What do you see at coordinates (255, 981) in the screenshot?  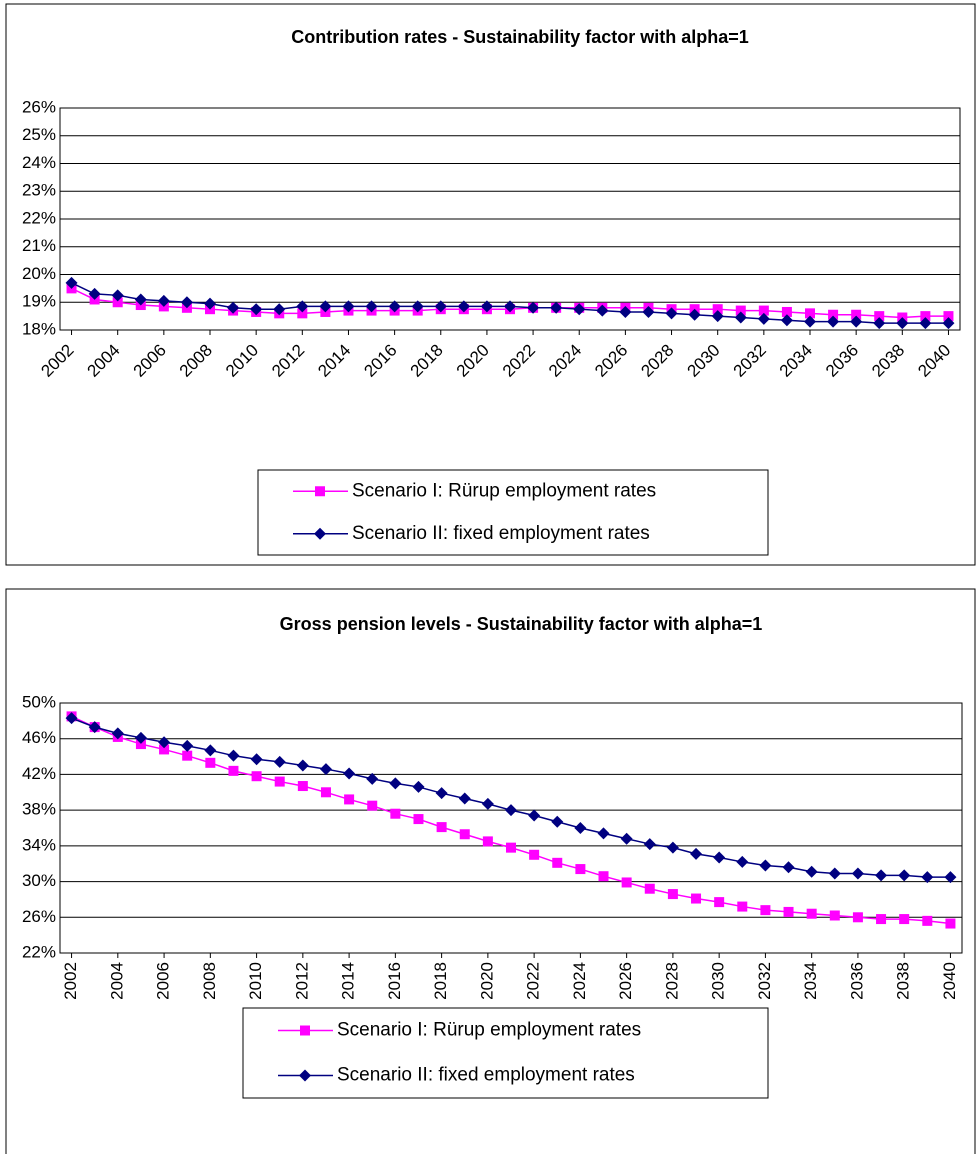 I see `x-tick-label: 2010` at bounding box center [255, 981].